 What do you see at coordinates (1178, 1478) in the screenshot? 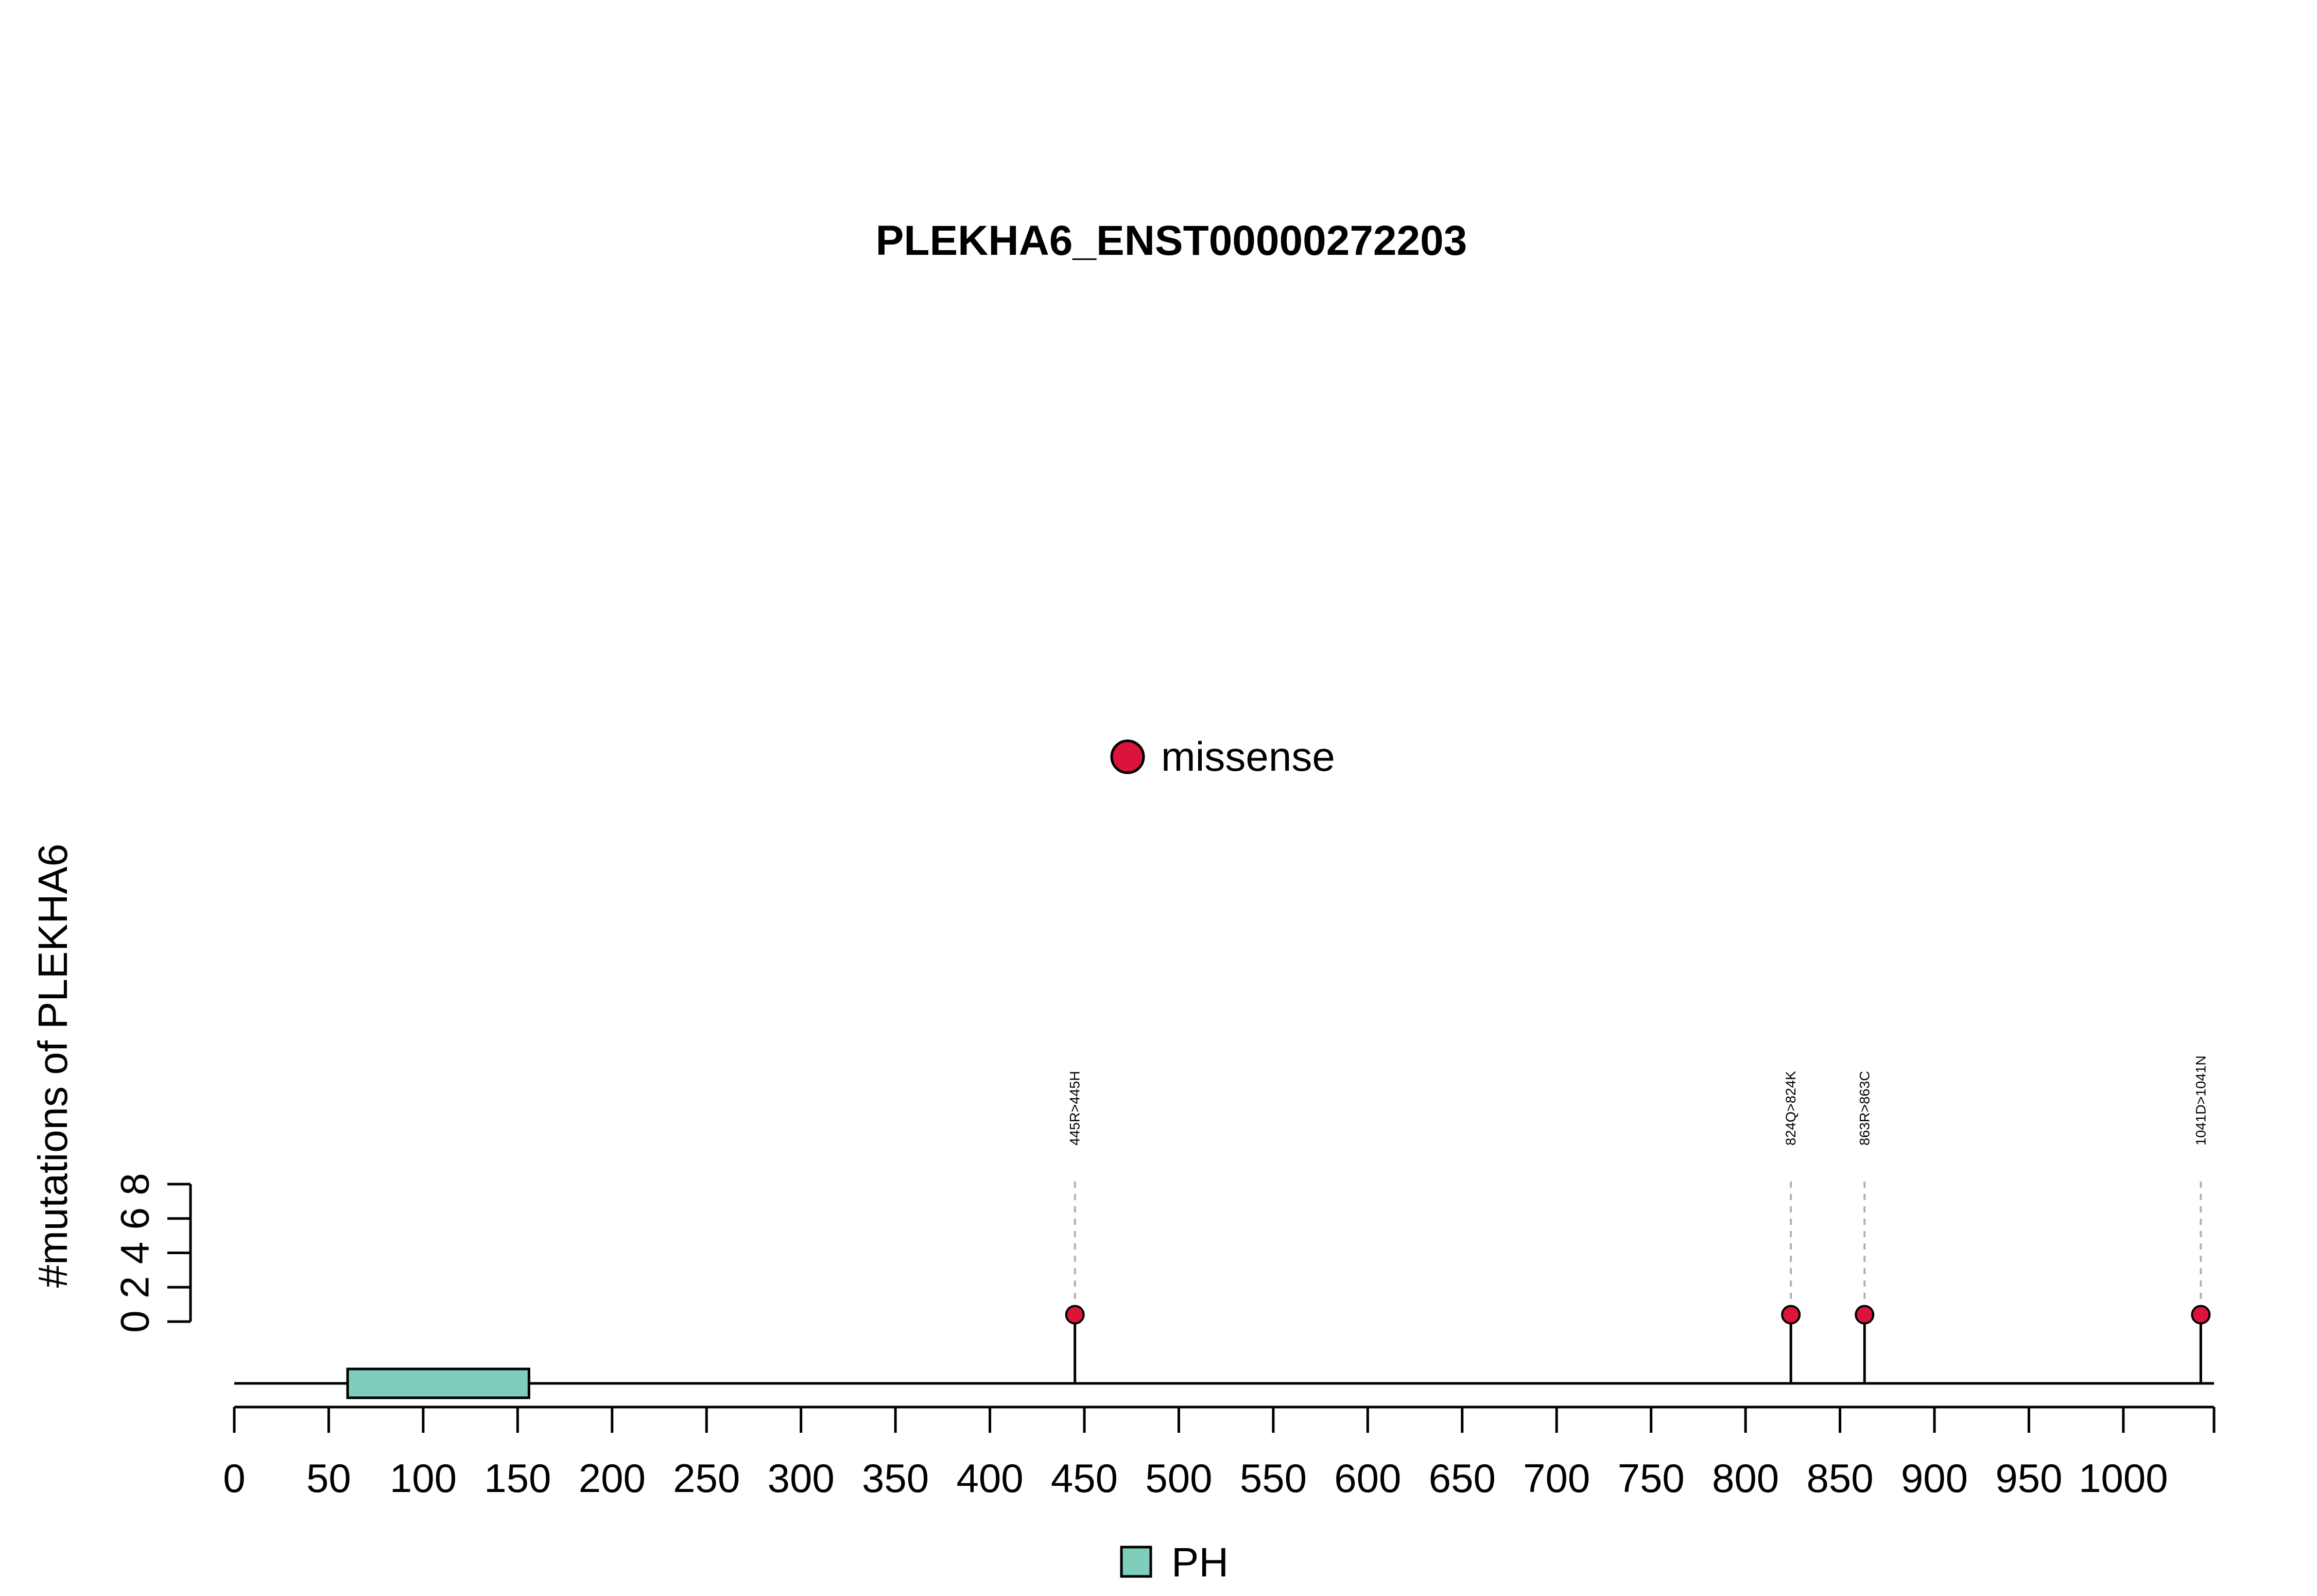
I see `x-tick-label: 500` at bounding box center [1178, 1478].